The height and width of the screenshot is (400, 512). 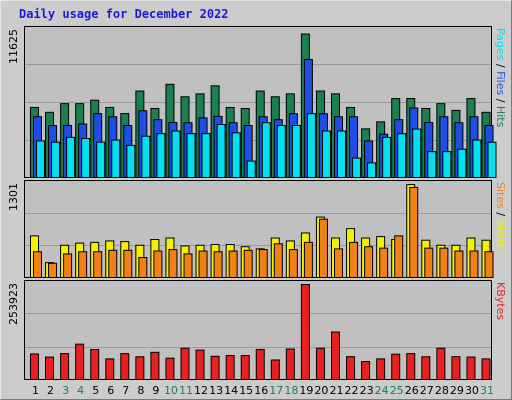 I want to click on x-tick-label-day-9: 9, so click(x=155, y=390).